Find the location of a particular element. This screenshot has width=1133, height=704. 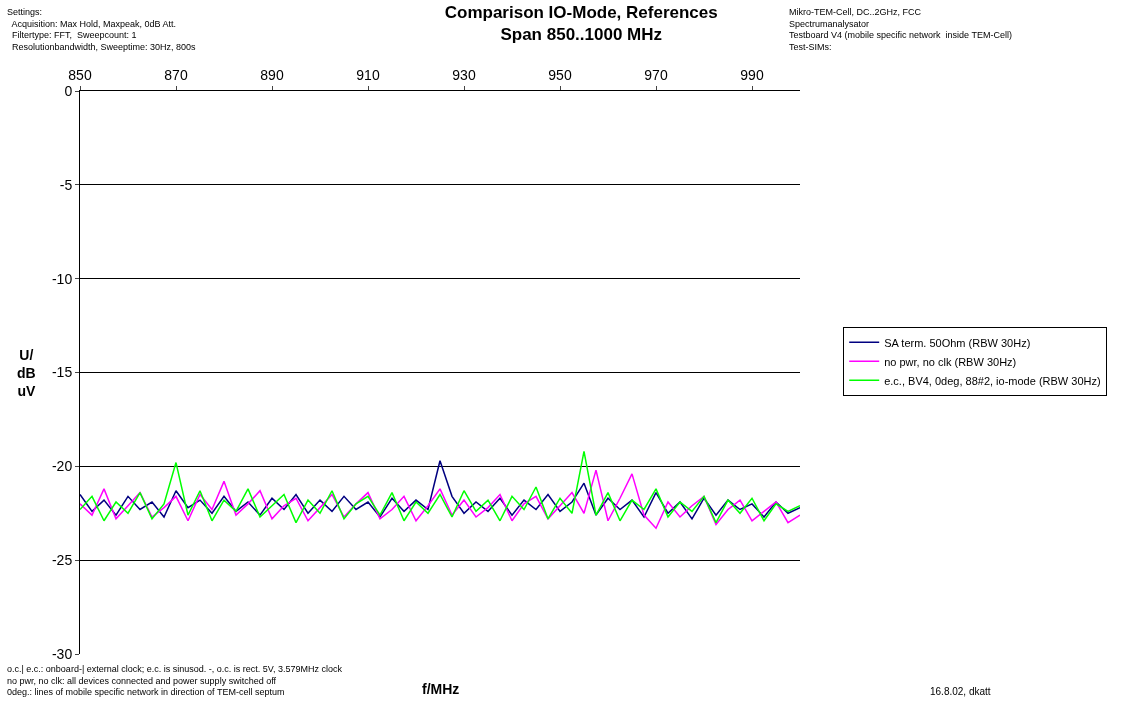

legend-label: SA term. 50Ohm (RBW 30Hz) is located at coordinates (957, 342).